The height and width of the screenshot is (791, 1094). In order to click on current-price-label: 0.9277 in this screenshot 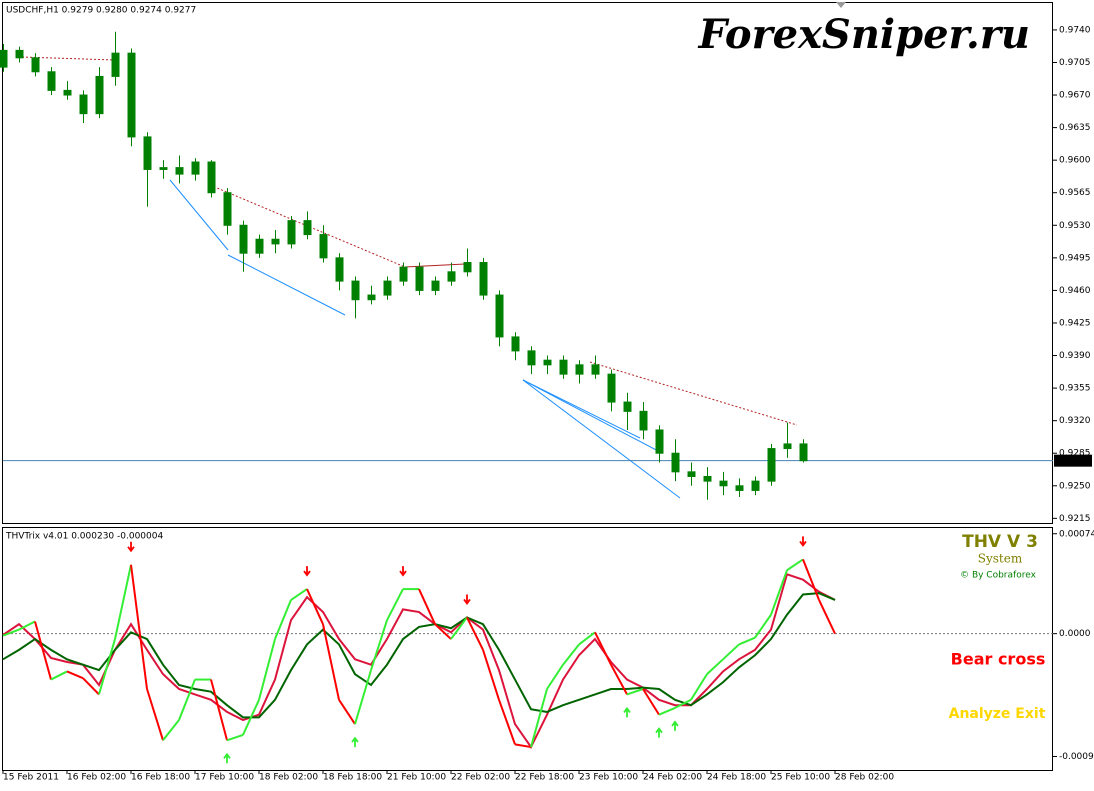, I will do `click(1074, 461)`.